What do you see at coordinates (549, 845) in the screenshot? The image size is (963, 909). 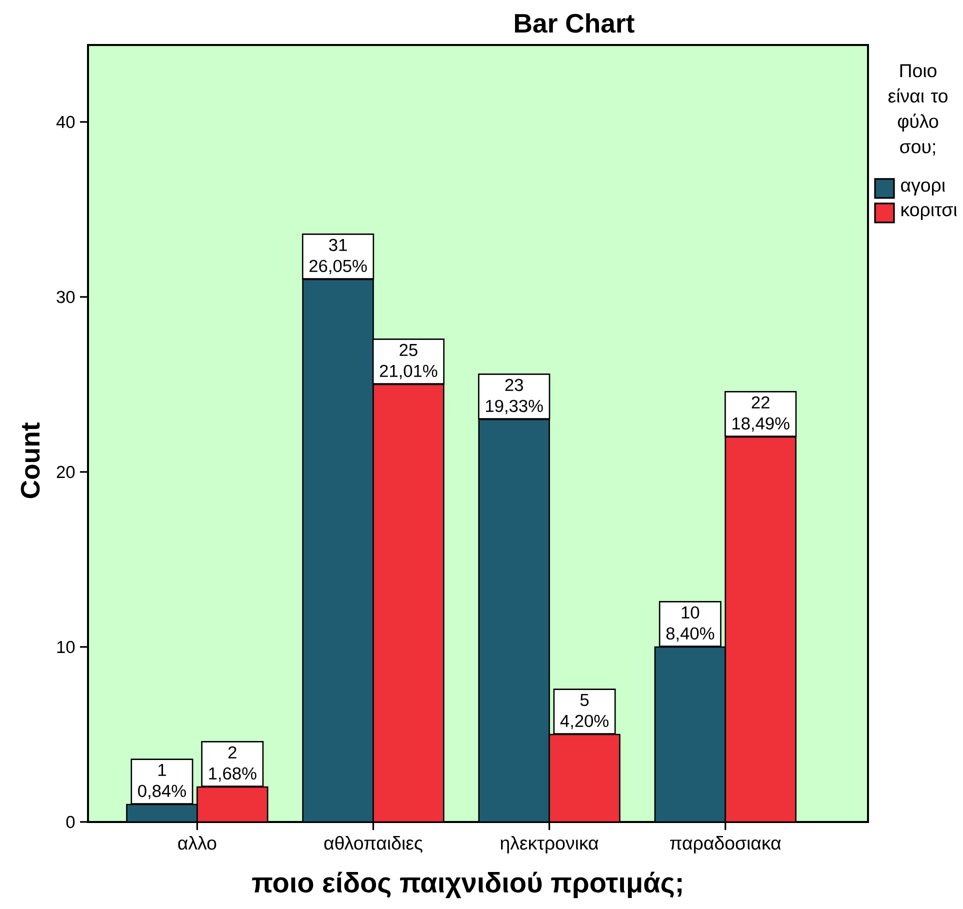 I see `x-tick-label: ηλεκτρονικα` at bounding box center [549, 845].